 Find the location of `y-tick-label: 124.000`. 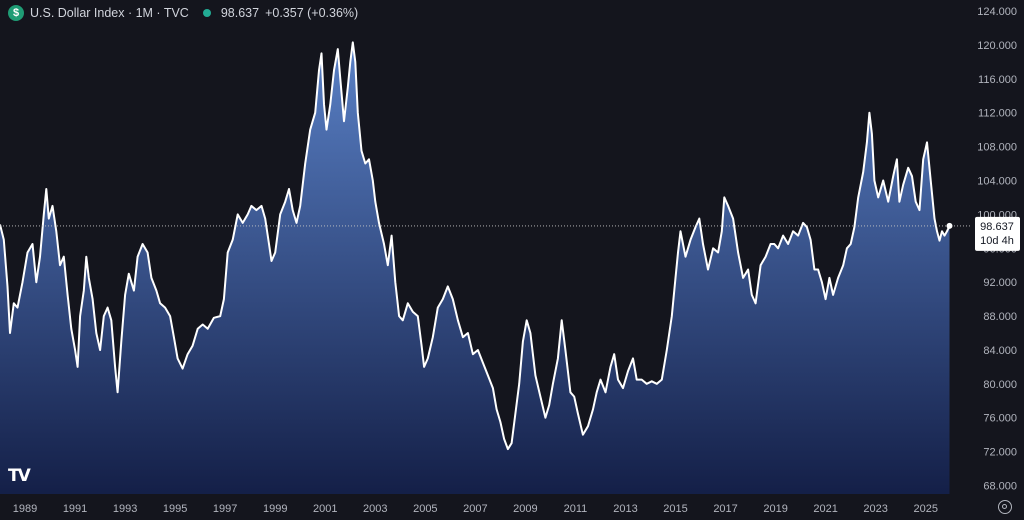

y-tick-label: 124.000 is located at coordinates (997, 12).